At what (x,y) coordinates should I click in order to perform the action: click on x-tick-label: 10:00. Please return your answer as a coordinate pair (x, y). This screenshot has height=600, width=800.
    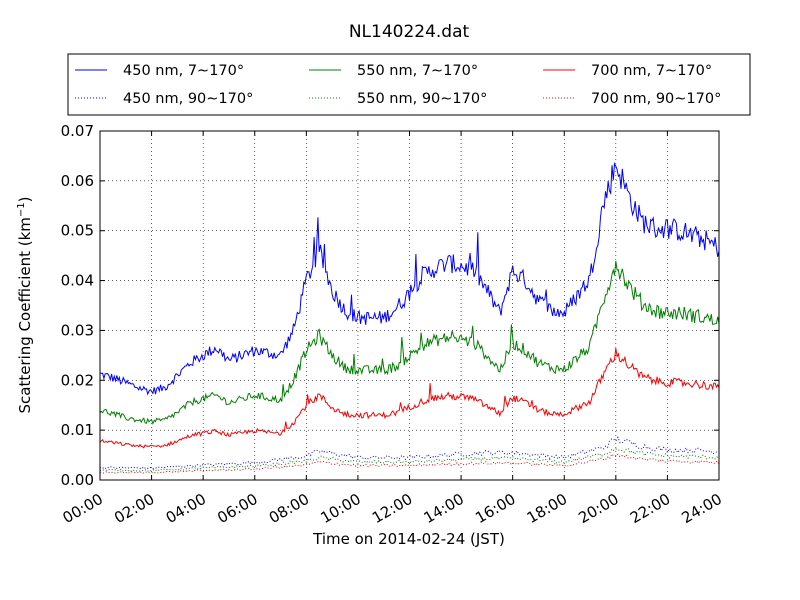
    Looking at the image, I should click on (340, 508).